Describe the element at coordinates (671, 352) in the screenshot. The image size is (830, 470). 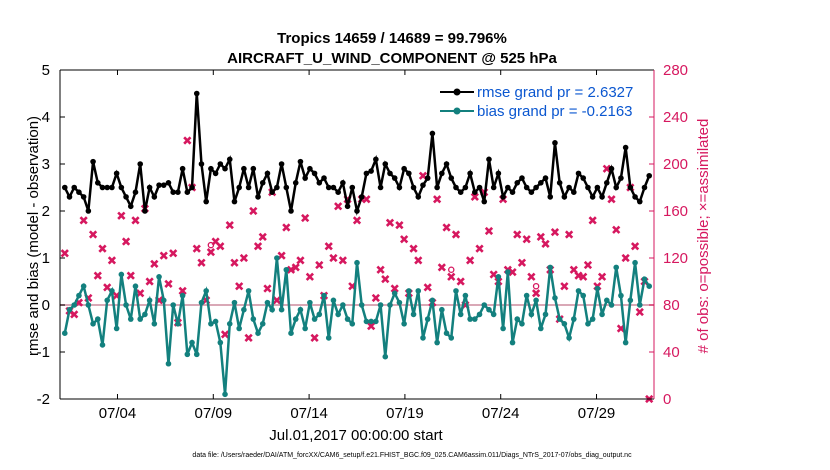
I see `right-y-tick-label: 40` at that location.